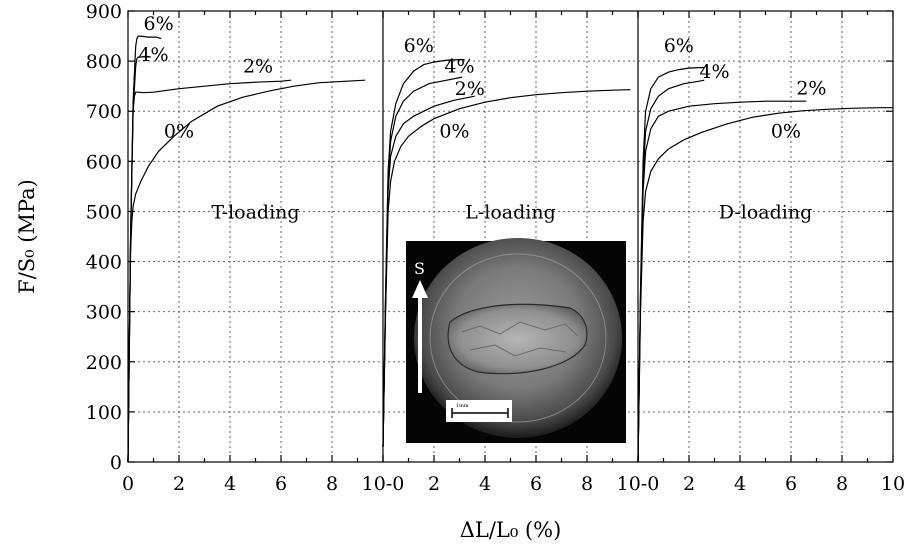 The width and height of the screenshot is (915, 548). Describe the element at coordinates (116, 463) in the screenshot. I see `y-tick-label: 0` at that location.